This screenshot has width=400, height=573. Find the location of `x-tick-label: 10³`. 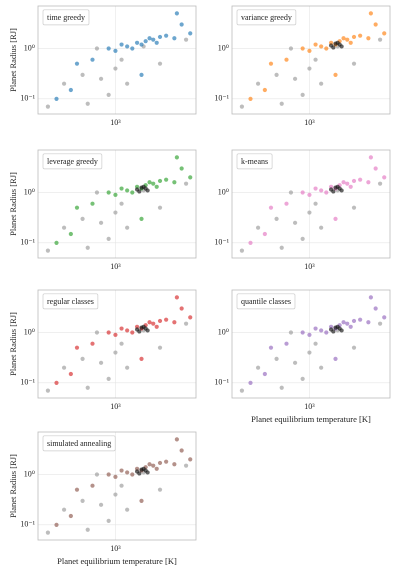

x-tick-label: 10³ is located at coordinates (115, 406).